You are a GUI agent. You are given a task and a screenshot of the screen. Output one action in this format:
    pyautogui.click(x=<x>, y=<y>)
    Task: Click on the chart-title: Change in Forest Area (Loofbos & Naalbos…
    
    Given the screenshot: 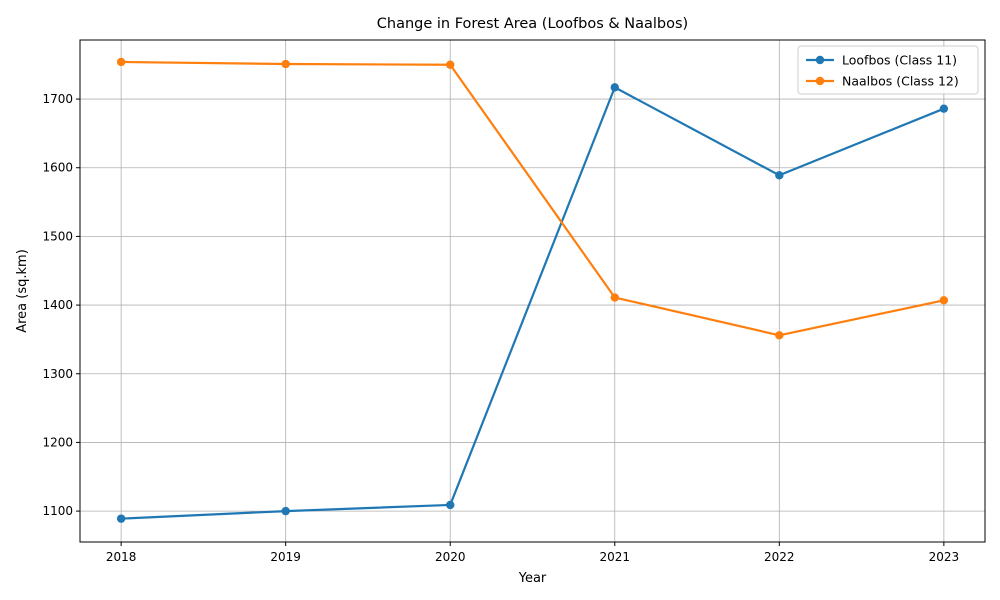 What is the action you would take?
    pyautogui.click(x=532, y=24)
    